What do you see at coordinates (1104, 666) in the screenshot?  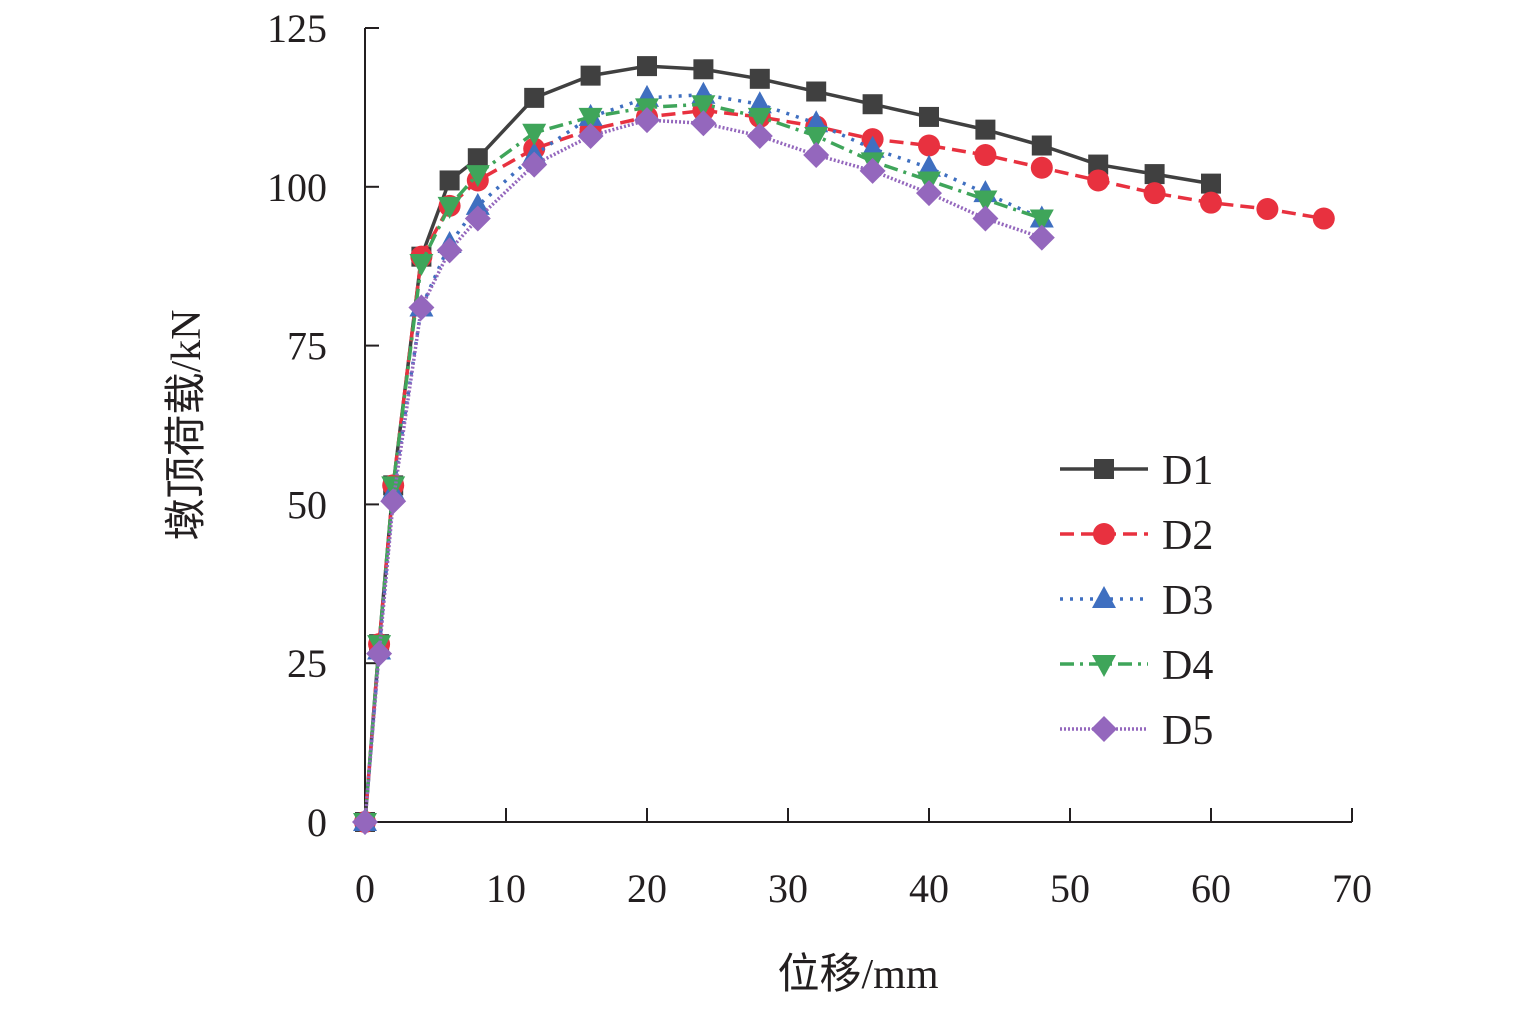 I see `legend-marker-d4` at bounding box center [1104, 666].